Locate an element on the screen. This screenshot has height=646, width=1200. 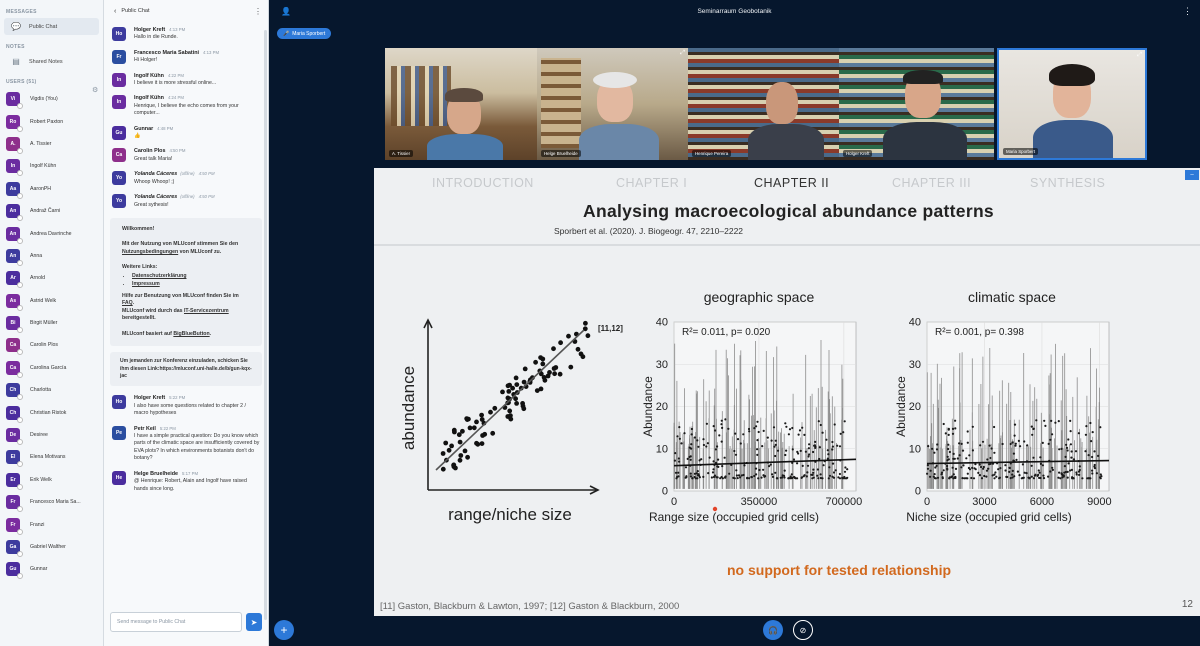
user-list-item: Fr Franzi is located at coordinates (51, 524).